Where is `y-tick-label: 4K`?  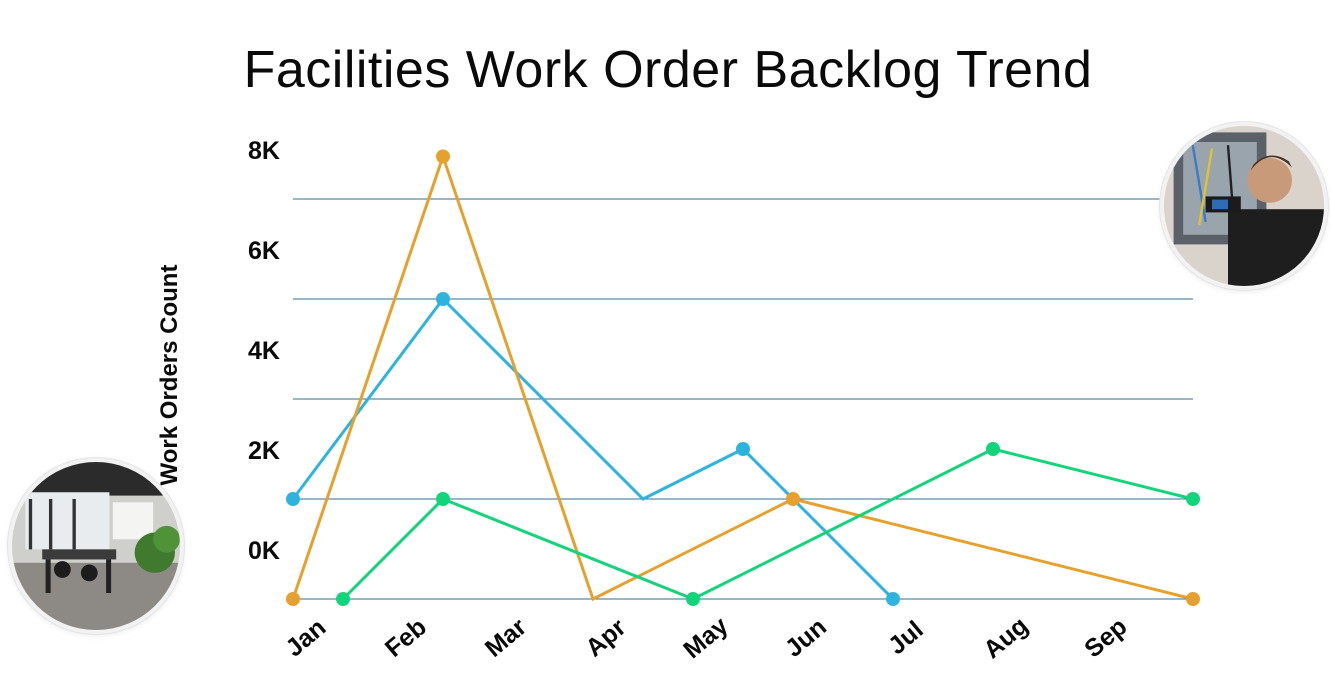 y-tick-label: 4K is located at coordinates (264, 351).